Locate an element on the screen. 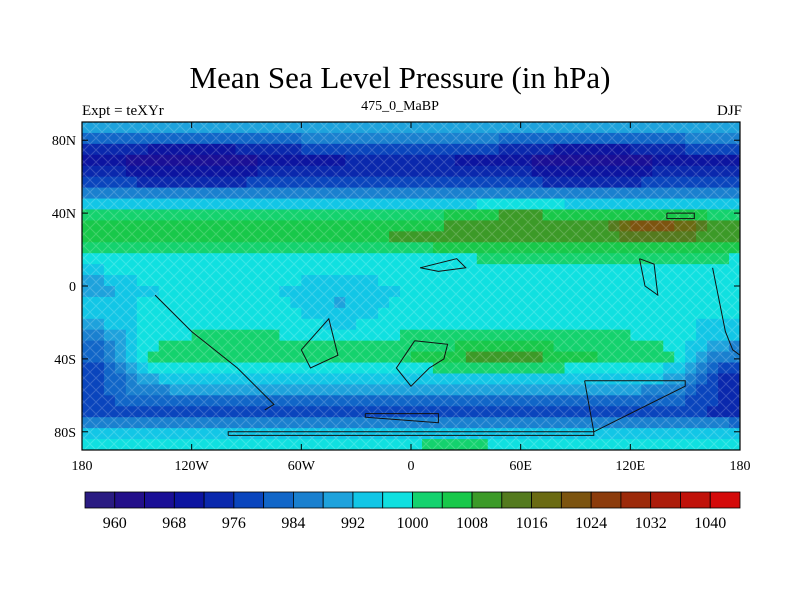 This screenshot has height=600, width=800. colorbar-label: 960 is located at coordinates (115, 523).